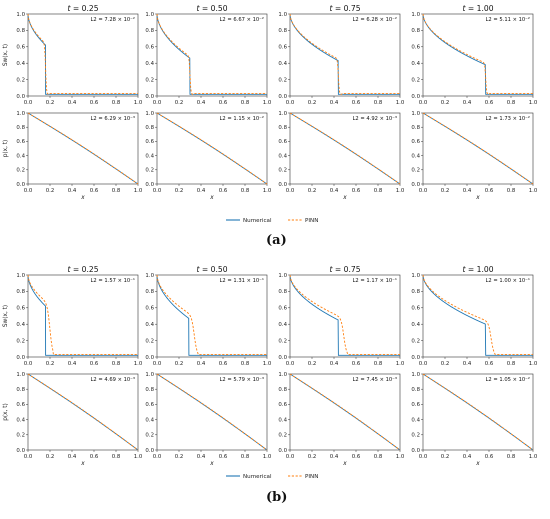  Describe the element at coordinates (508, 20) in the screenshot. I see `l2-error-label: L2 = 5.11 × 10⁻²` at that location.